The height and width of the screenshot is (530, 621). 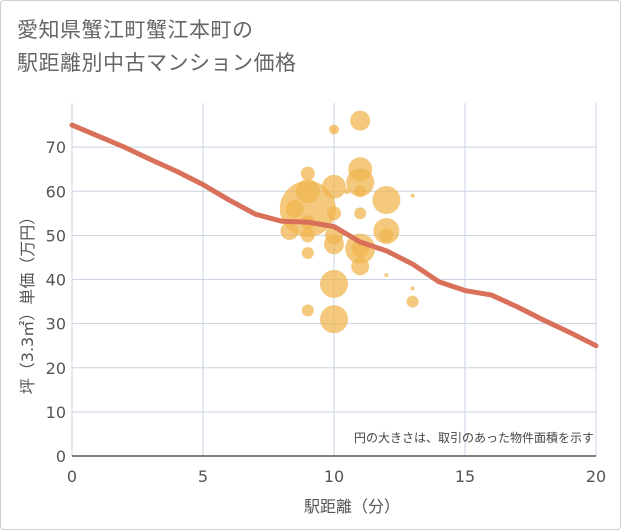 I want to click on y-axis-title: 坪（3.3㎡）単価（万円）, so click(x=27, y=301).